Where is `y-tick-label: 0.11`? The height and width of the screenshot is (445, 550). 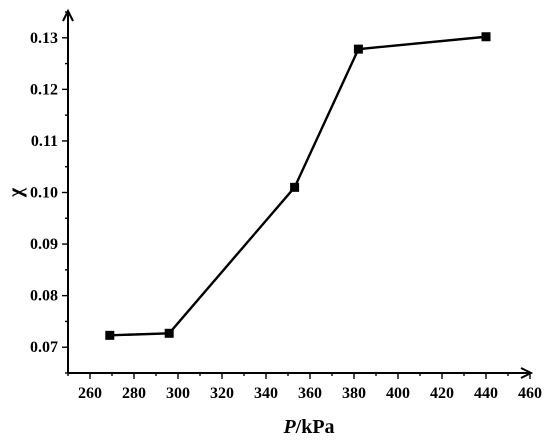
y-tick-label: 0.11 is located at coordinates (44, 141).